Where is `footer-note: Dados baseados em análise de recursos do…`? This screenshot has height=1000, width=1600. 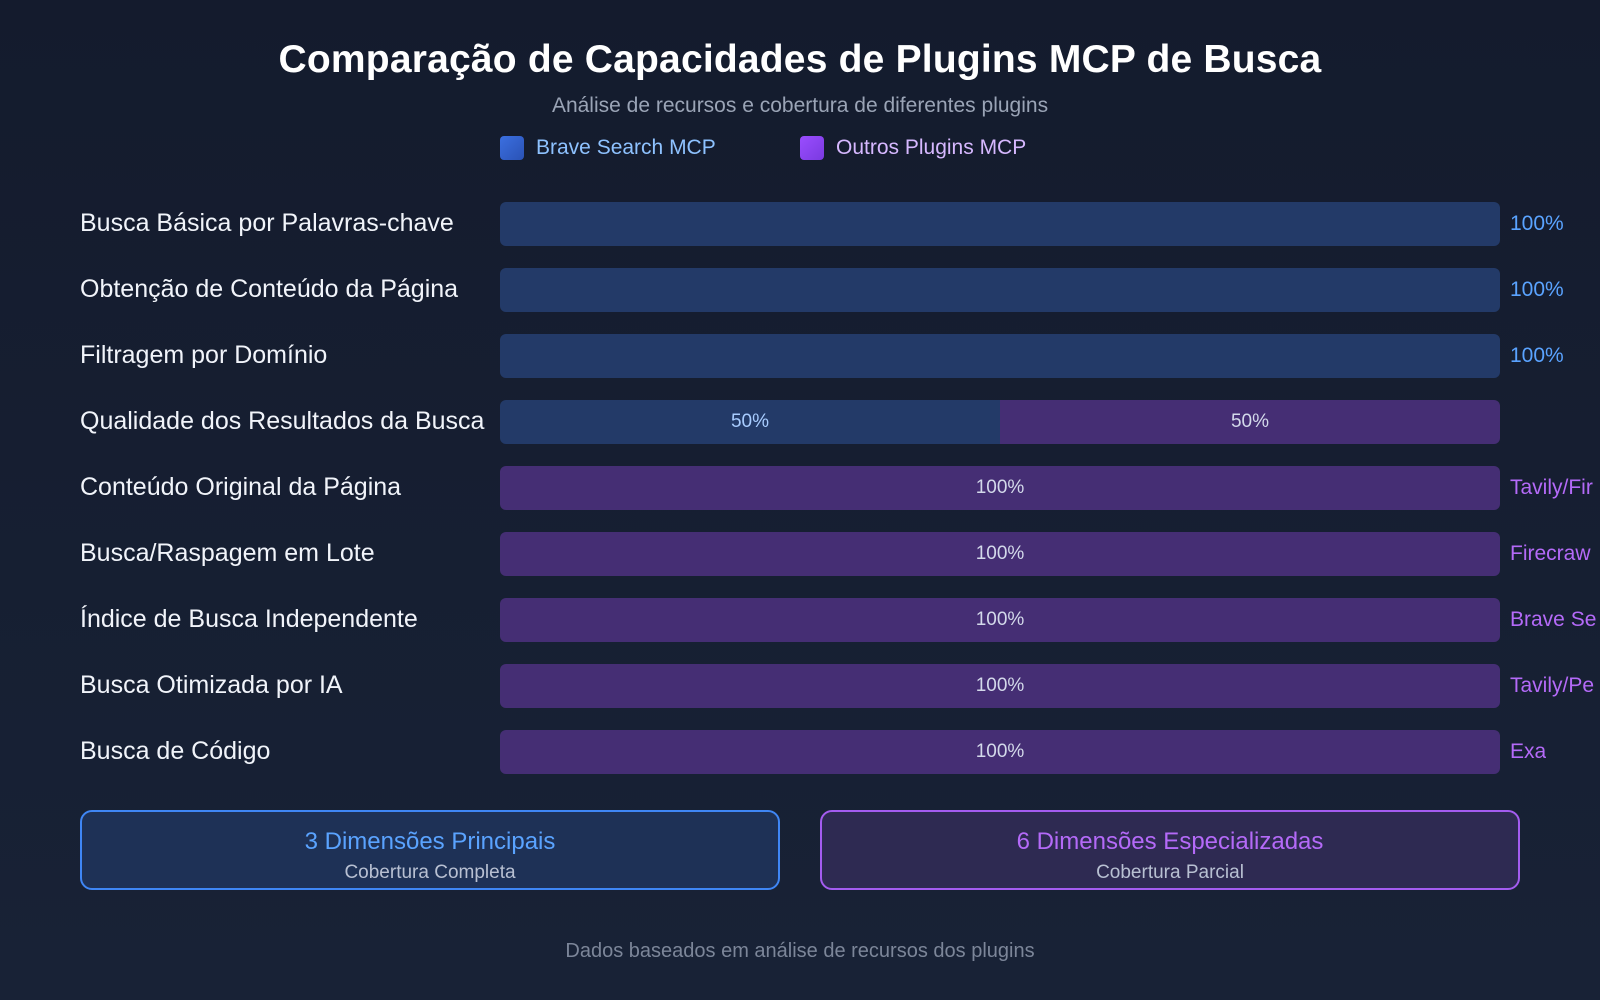
footer-note: Dados baseados em análise de recursos do… is located at coordinates (800, 951).